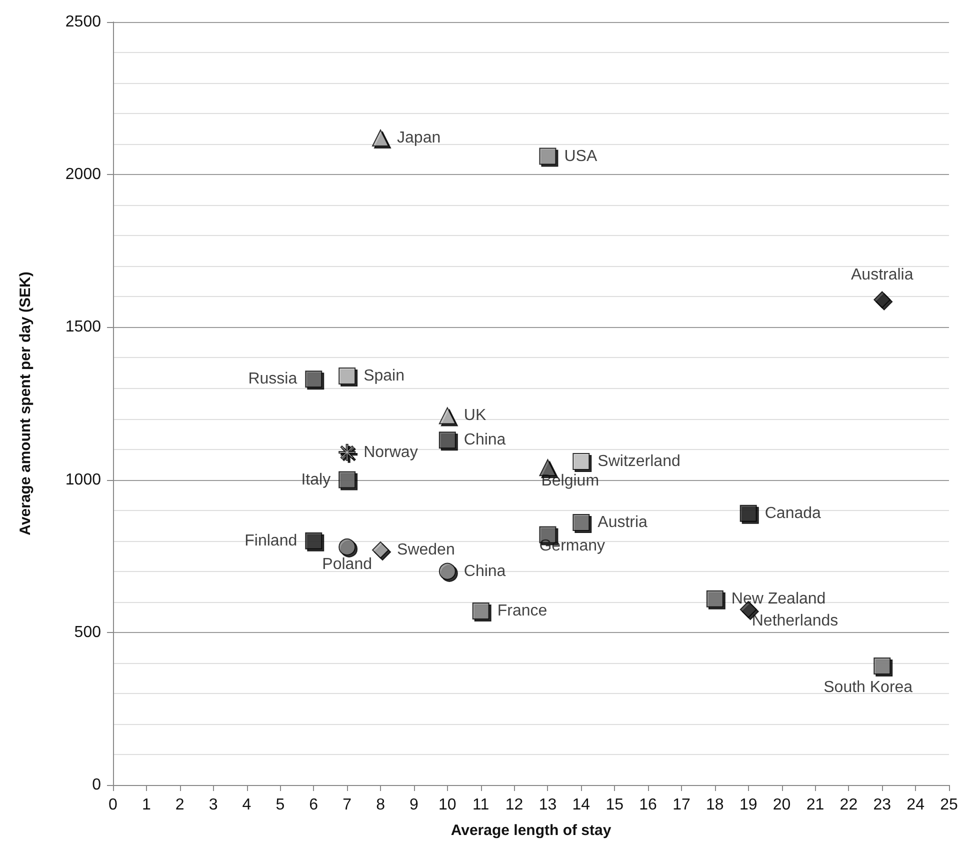  Describe the element at coordinates (475, 415) in the screenshot. I see `series-label: UK` at that location.